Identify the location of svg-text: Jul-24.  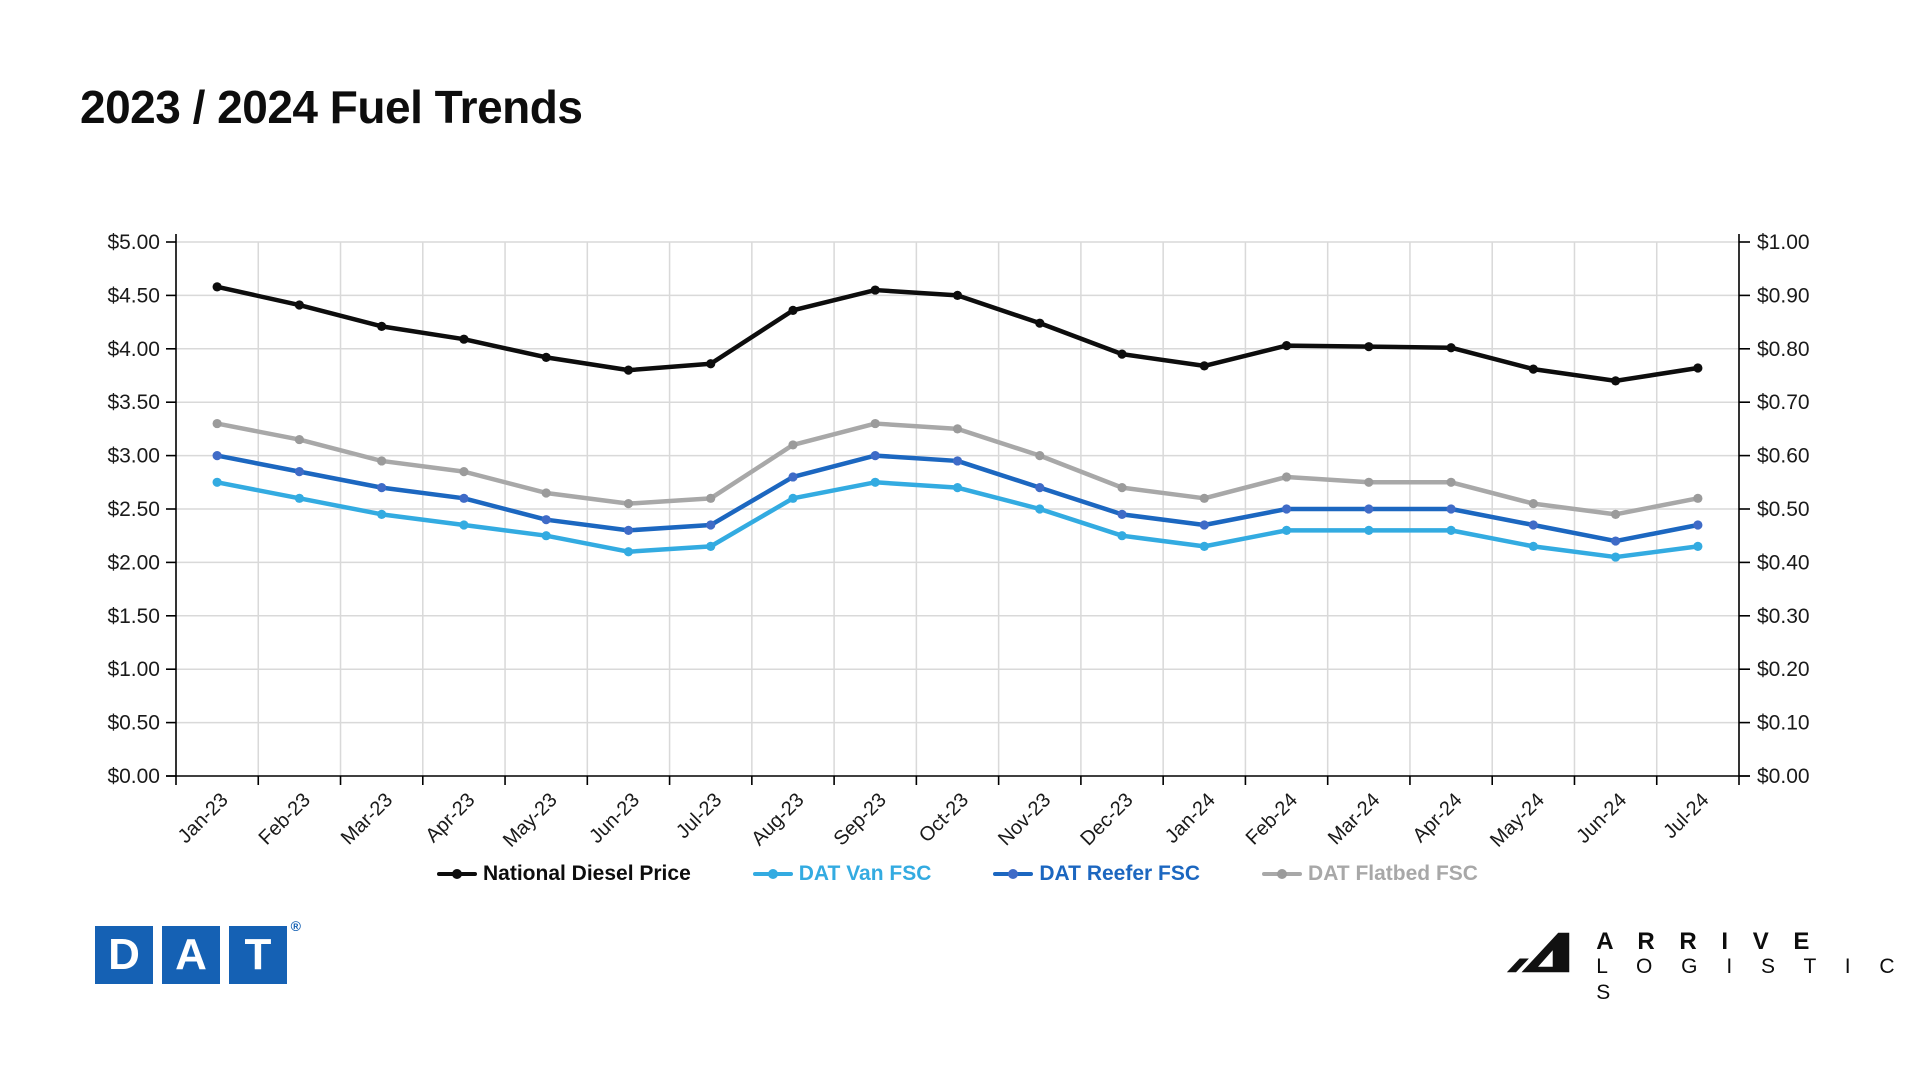
(1686, 816).